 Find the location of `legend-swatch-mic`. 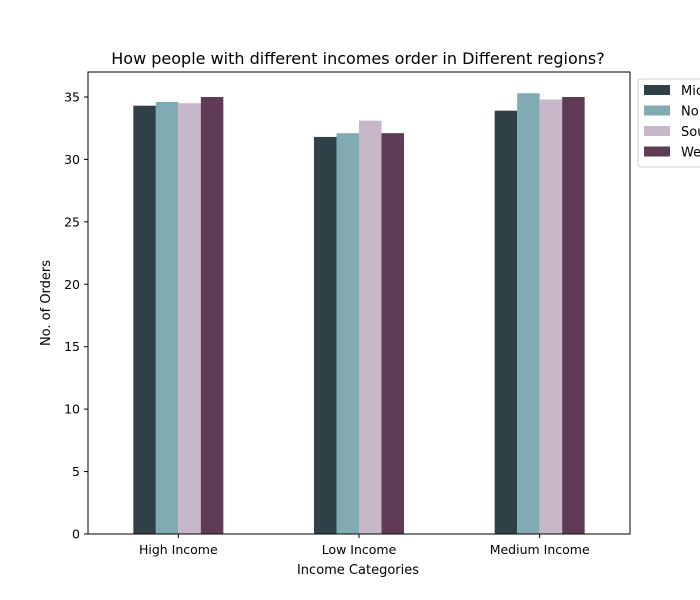

legend-swatch-mic is located at coordinates (657, 90).